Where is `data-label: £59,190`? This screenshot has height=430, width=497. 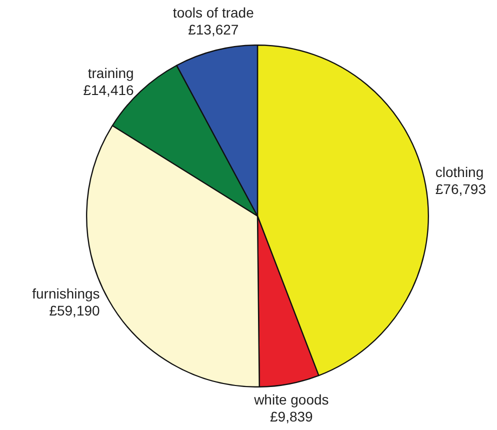 data-label: £59,190 is located at coordinates (74, 310).